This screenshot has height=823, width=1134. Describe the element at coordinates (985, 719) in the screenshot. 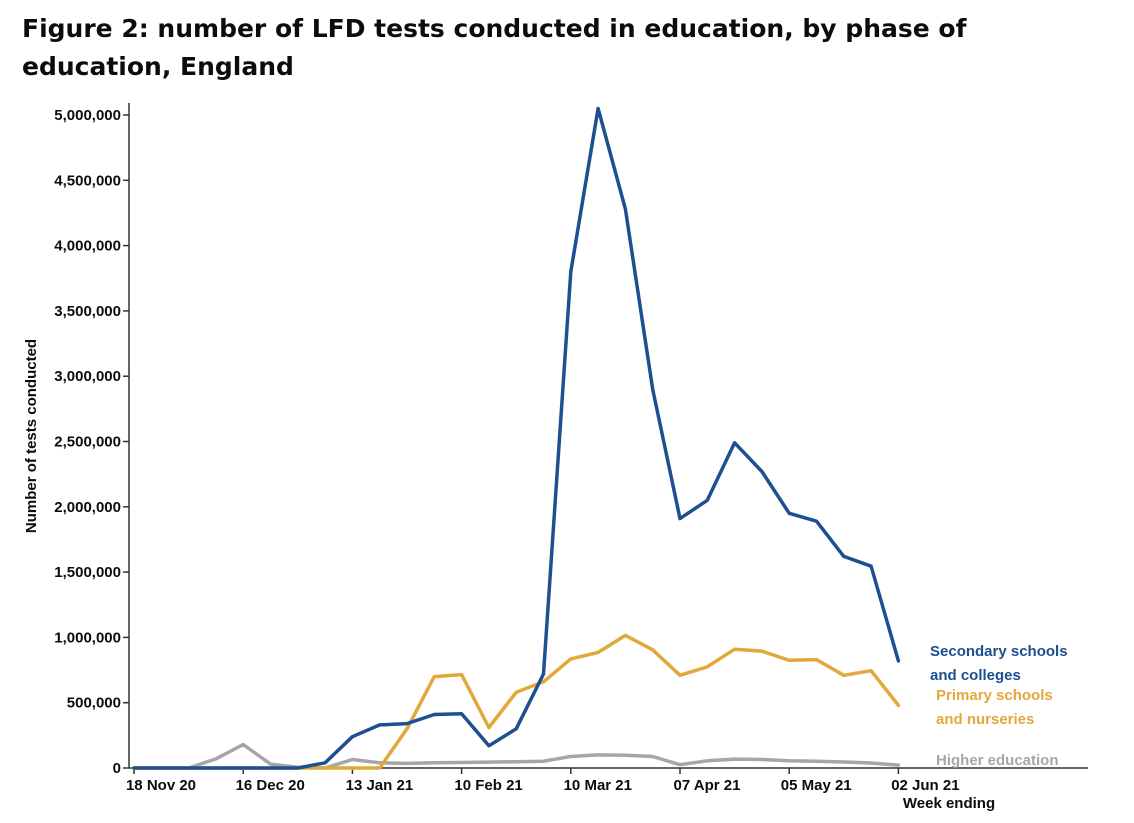

I see `series-label-line: and nurseries` at that location.